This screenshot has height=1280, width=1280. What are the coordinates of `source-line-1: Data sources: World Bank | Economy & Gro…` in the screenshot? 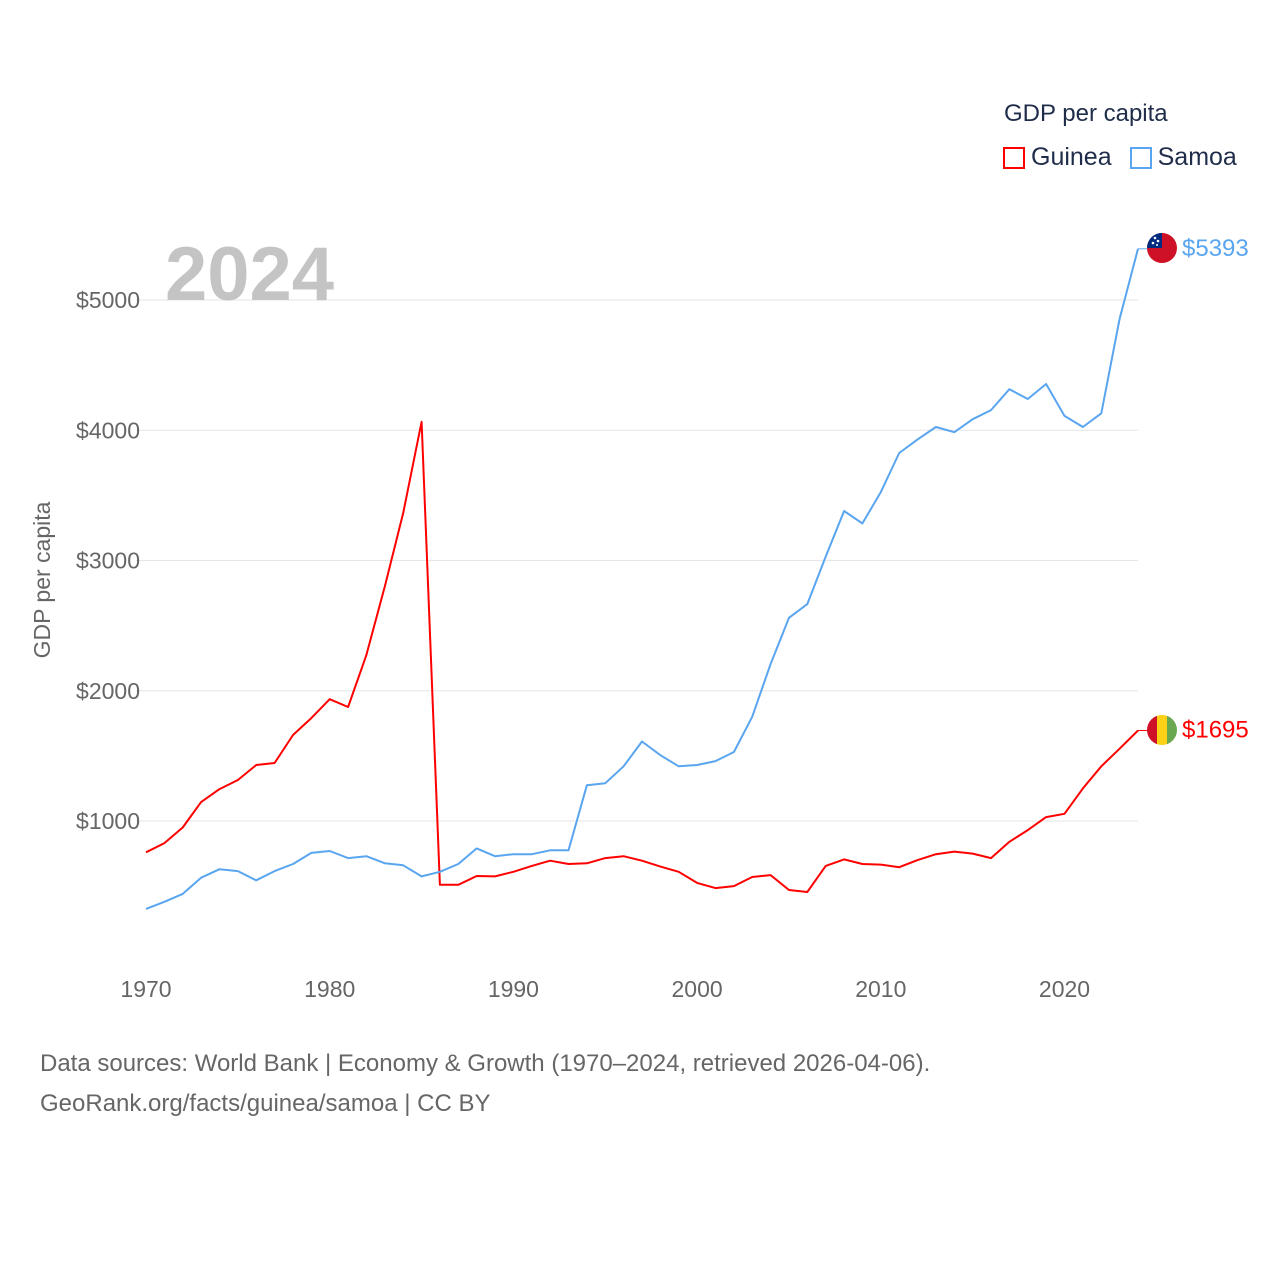 It's located at (485, 1063).